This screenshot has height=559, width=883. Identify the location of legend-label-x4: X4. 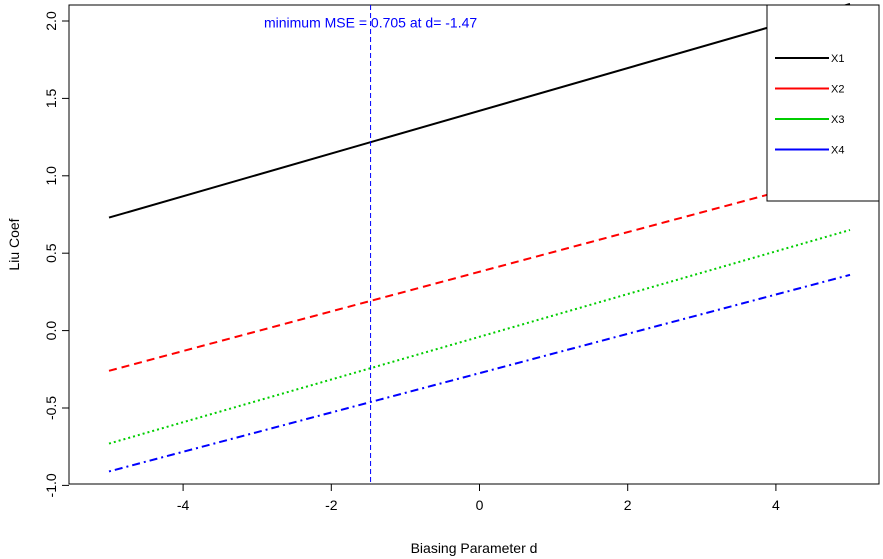
(837, 151).